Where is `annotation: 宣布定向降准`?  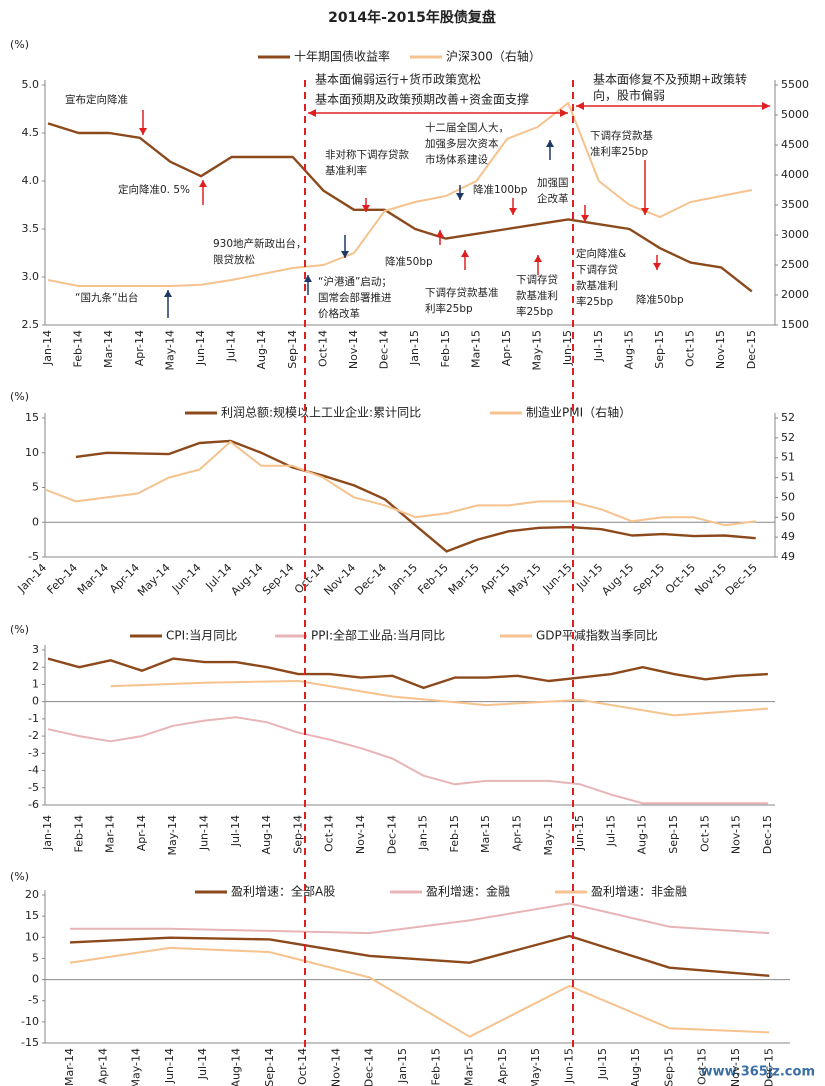
annotation: 宣布定向降准 is located at coordinates (96, 99).